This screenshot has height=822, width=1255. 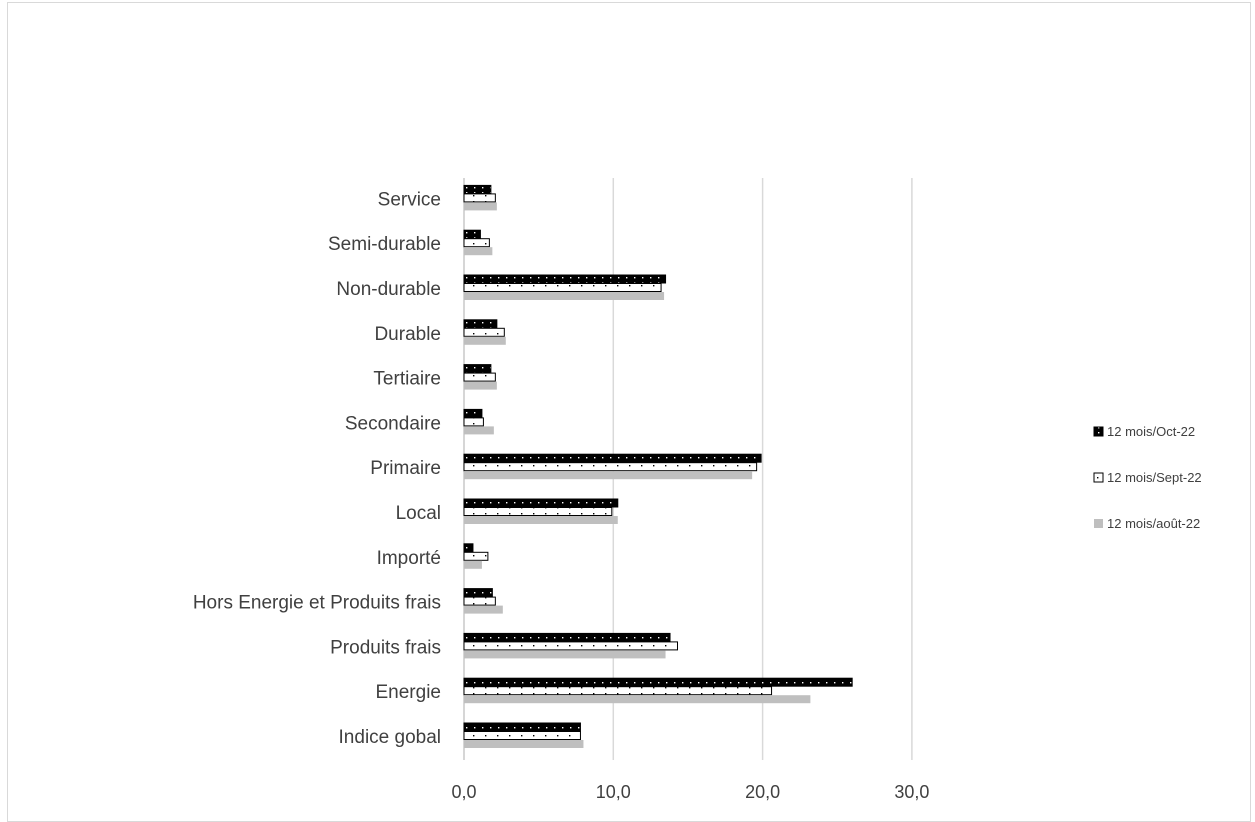 I want to click on category-label: Durable, so click(x=407, y=334).